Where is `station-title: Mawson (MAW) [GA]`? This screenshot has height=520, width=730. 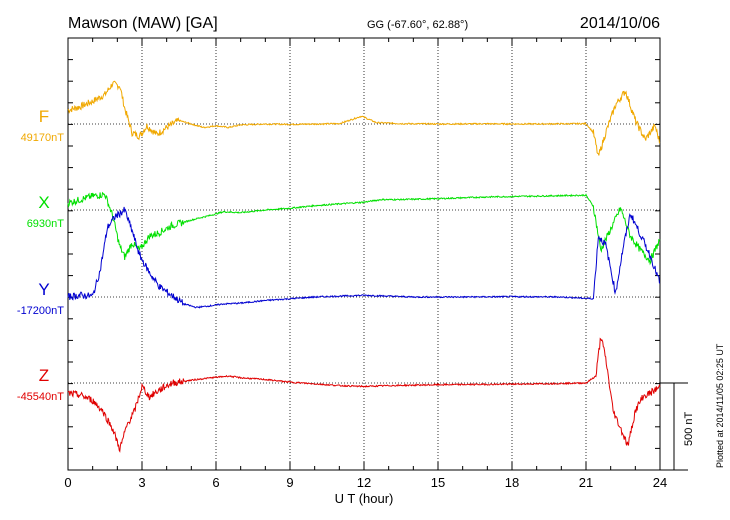
station-title: Mawson (MAW) [GA] is located at coordinates (143, 23).